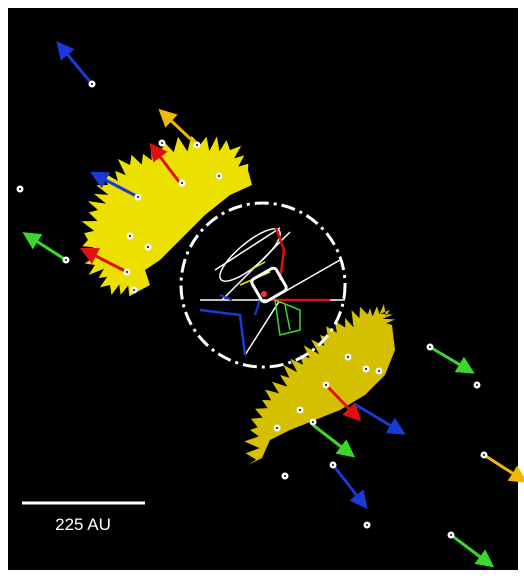 This screenshot has height=578, width=524. Describe the element at coordinates (320, 384) in the screenshot. I see `lower-lobe` at that location.